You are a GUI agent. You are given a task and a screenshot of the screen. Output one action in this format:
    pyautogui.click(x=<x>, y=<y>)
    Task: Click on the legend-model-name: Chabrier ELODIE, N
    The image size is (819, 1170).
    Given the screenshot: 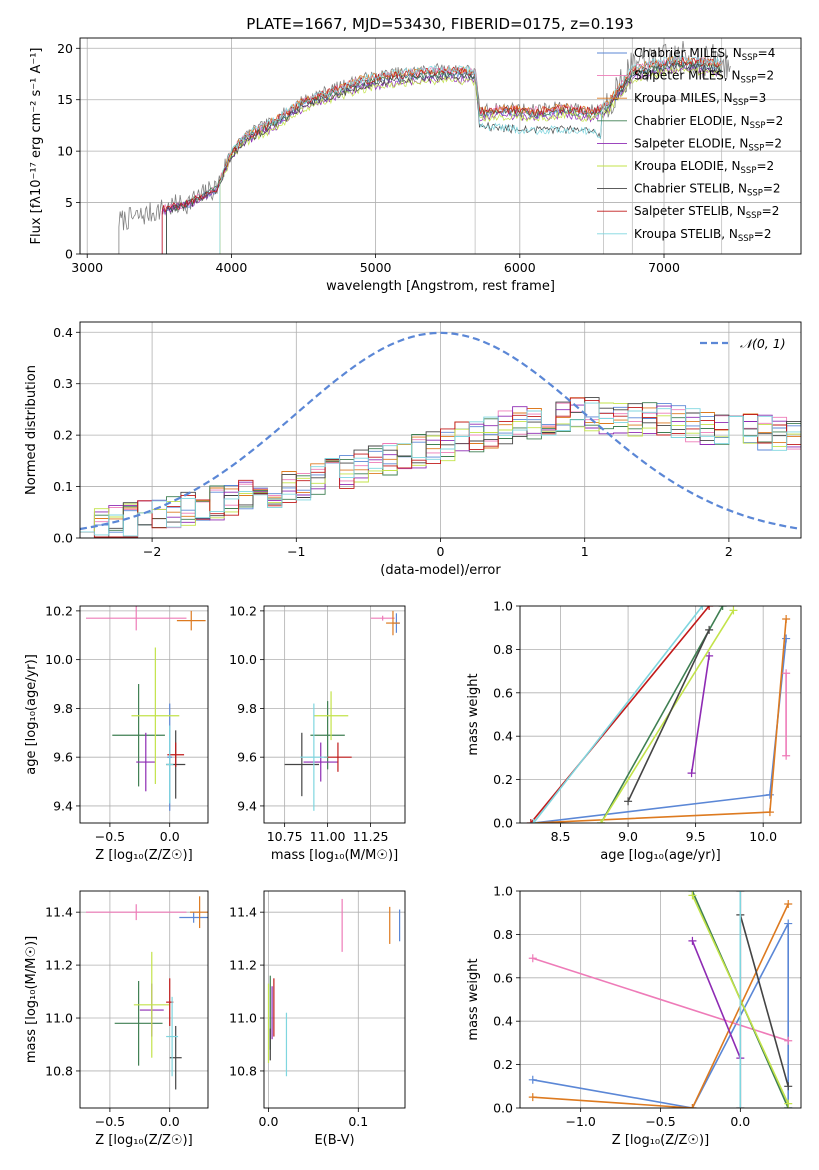 What is the action you would take?
    pyautogui.click(x=692, y=121)
    